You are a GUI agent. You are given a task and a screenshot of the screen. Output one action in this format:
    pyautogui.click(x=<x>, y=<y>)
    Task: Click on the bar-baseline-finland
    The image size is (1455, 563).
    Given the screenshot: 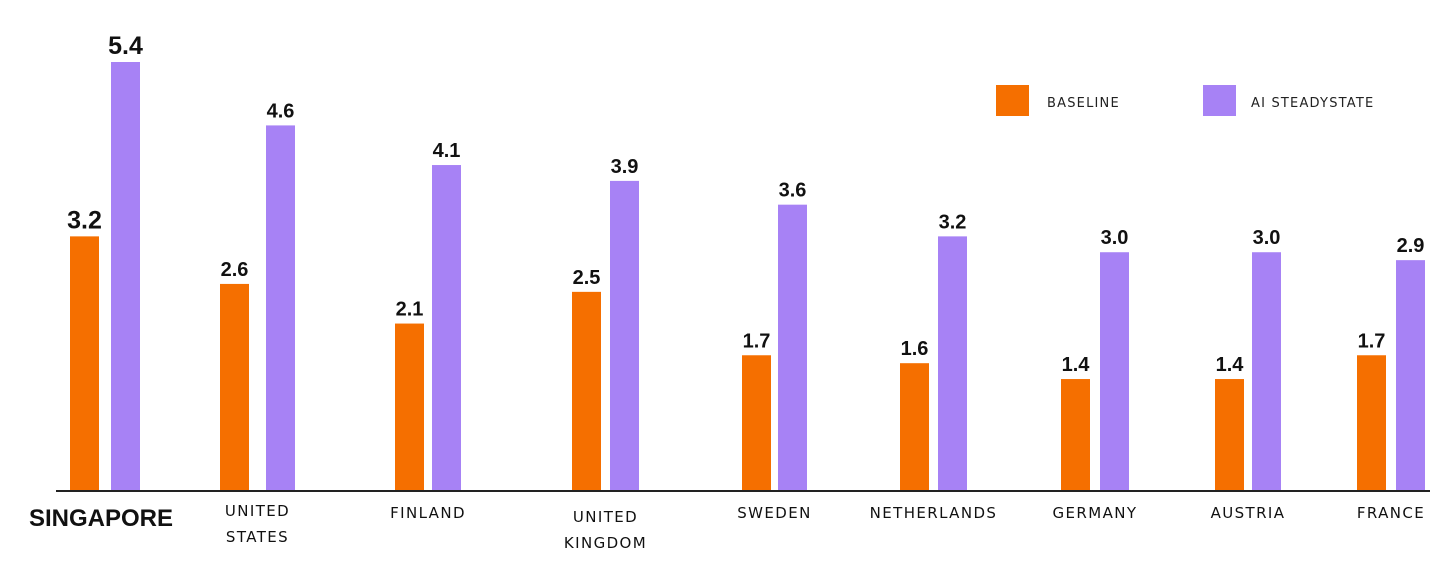 What is the action you would take?
    pyautogui.click(x=409, y=406)
    